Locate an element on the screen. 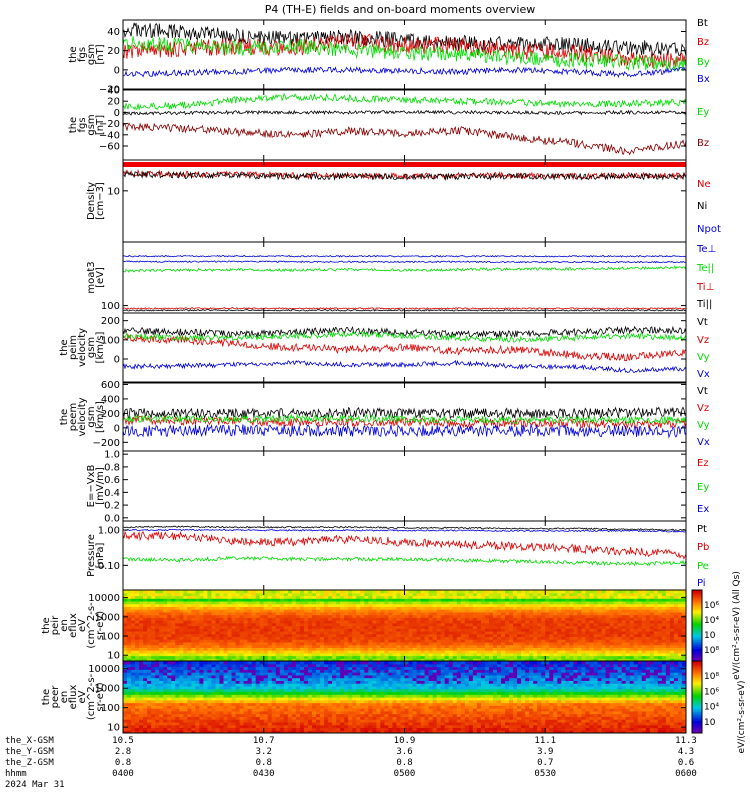 The width and height of the screenshot is (750, 800). legend-Bx: Bx is located at coordinates (703, 79).